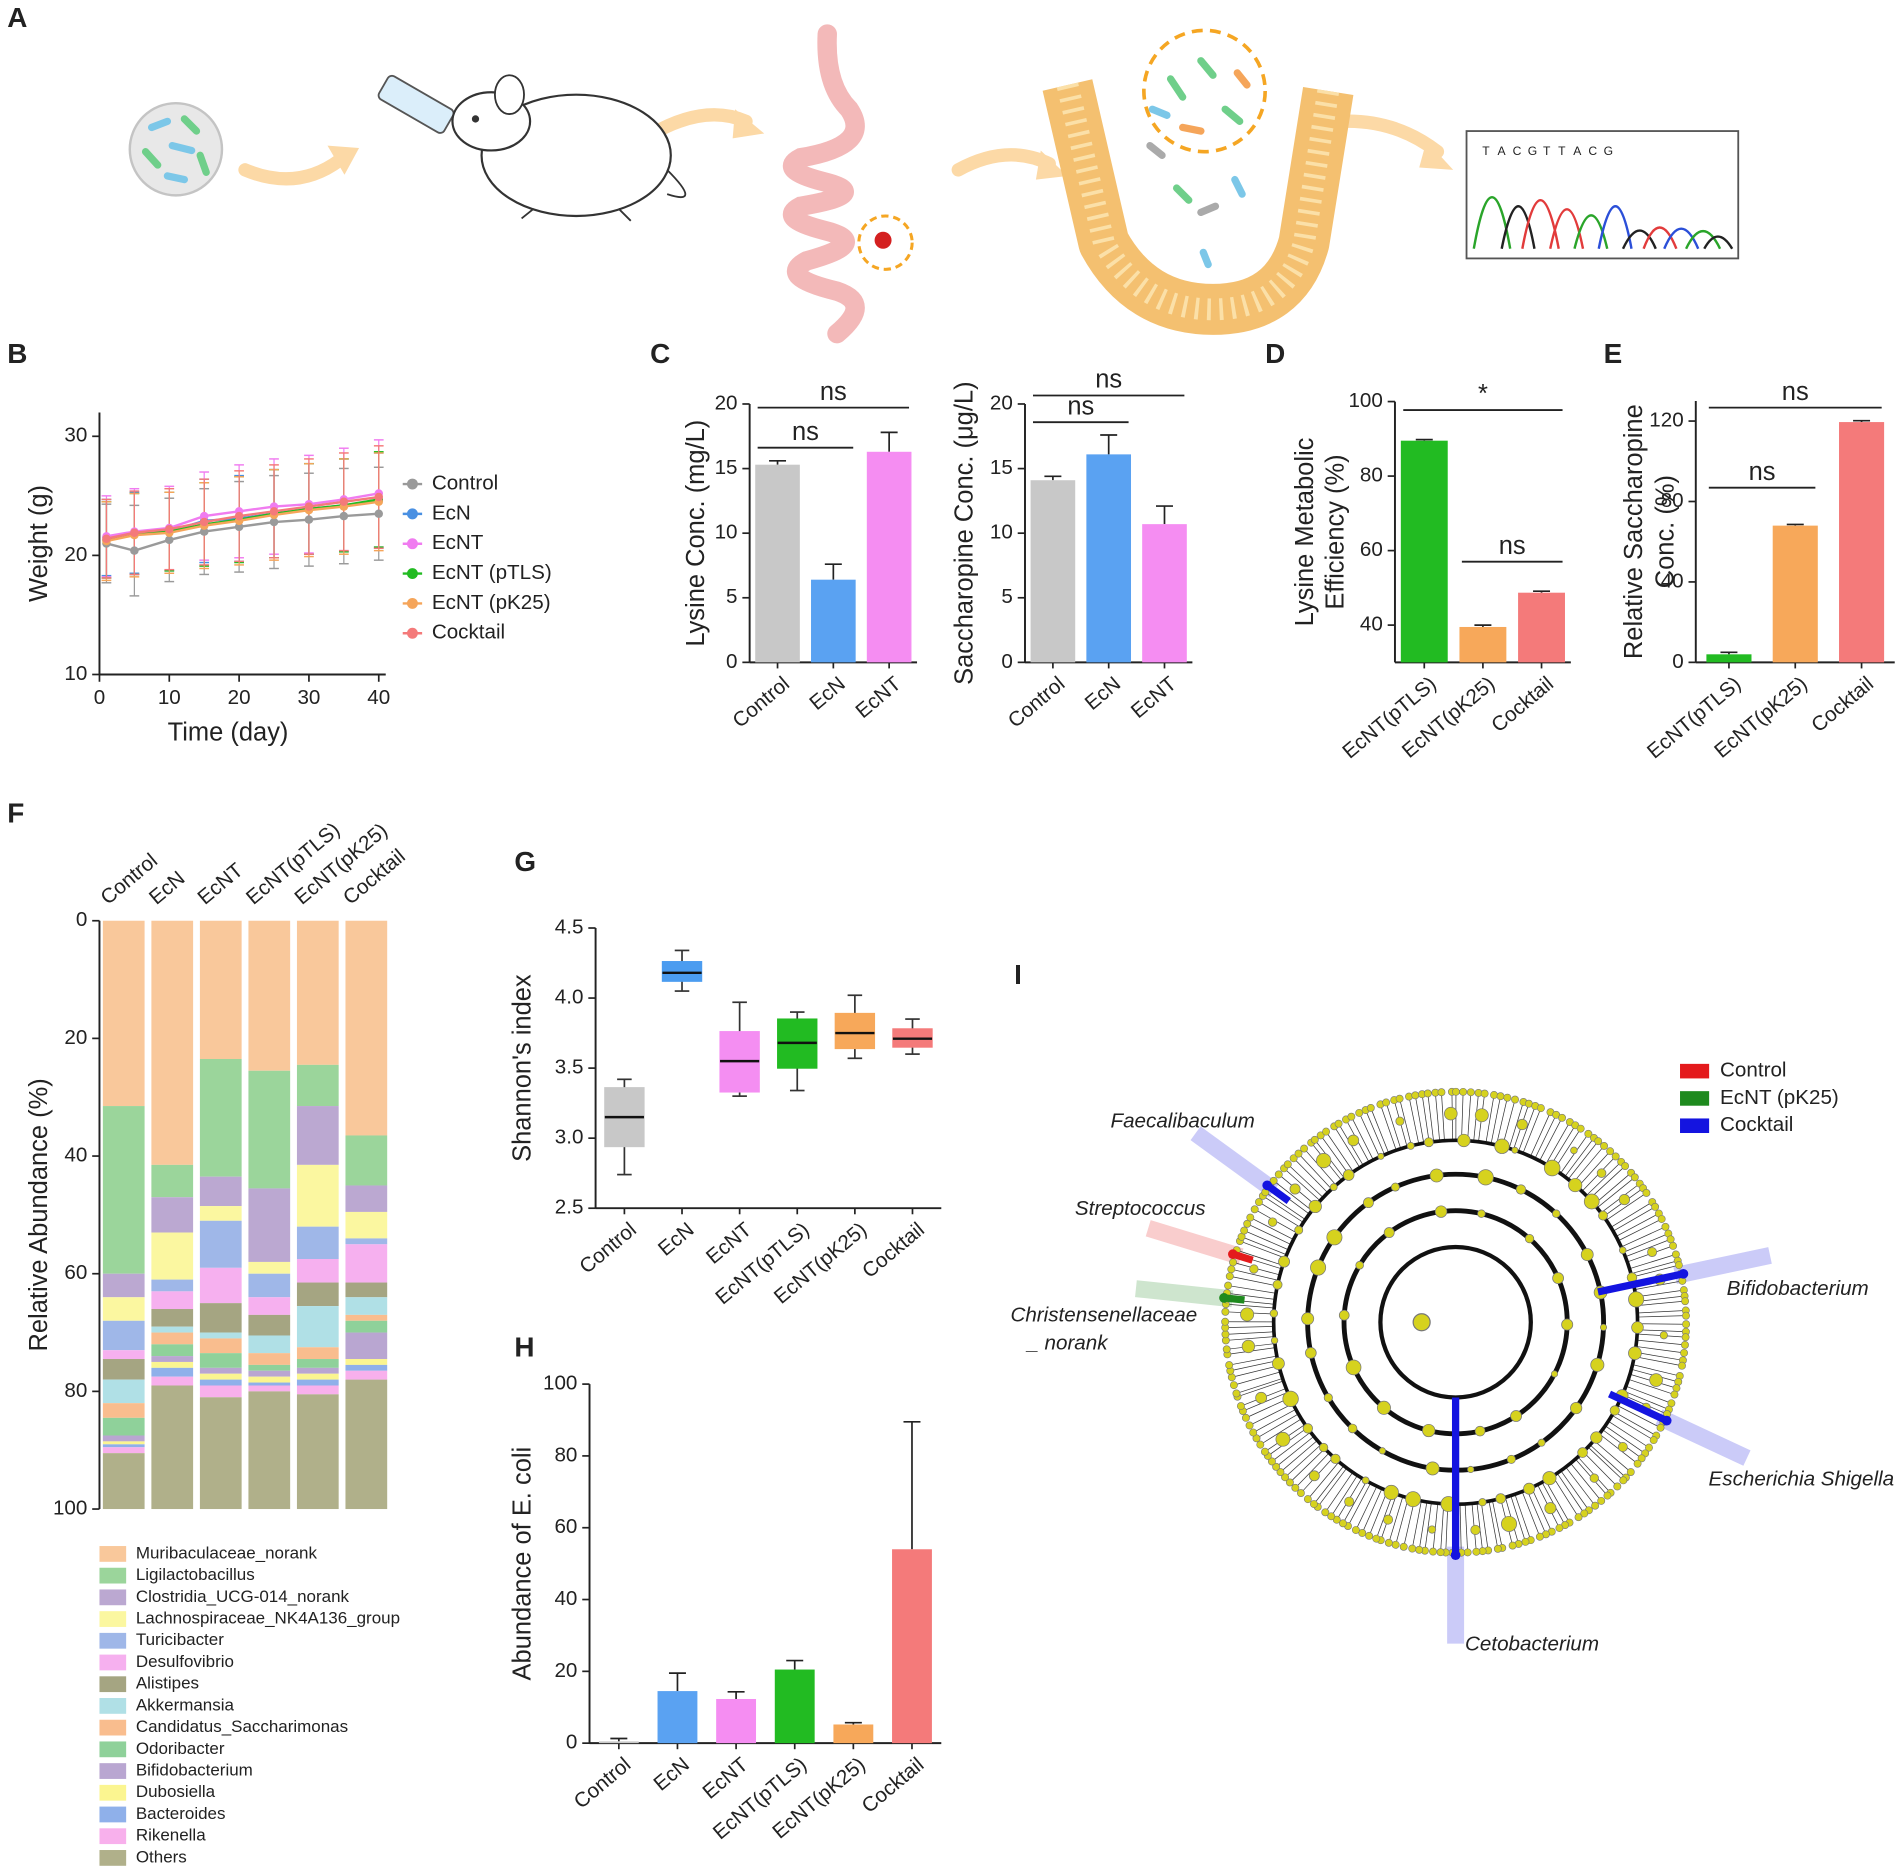  Describe the element at coordinates (532, 148) in the screenshot. I see `mouse` at that location.